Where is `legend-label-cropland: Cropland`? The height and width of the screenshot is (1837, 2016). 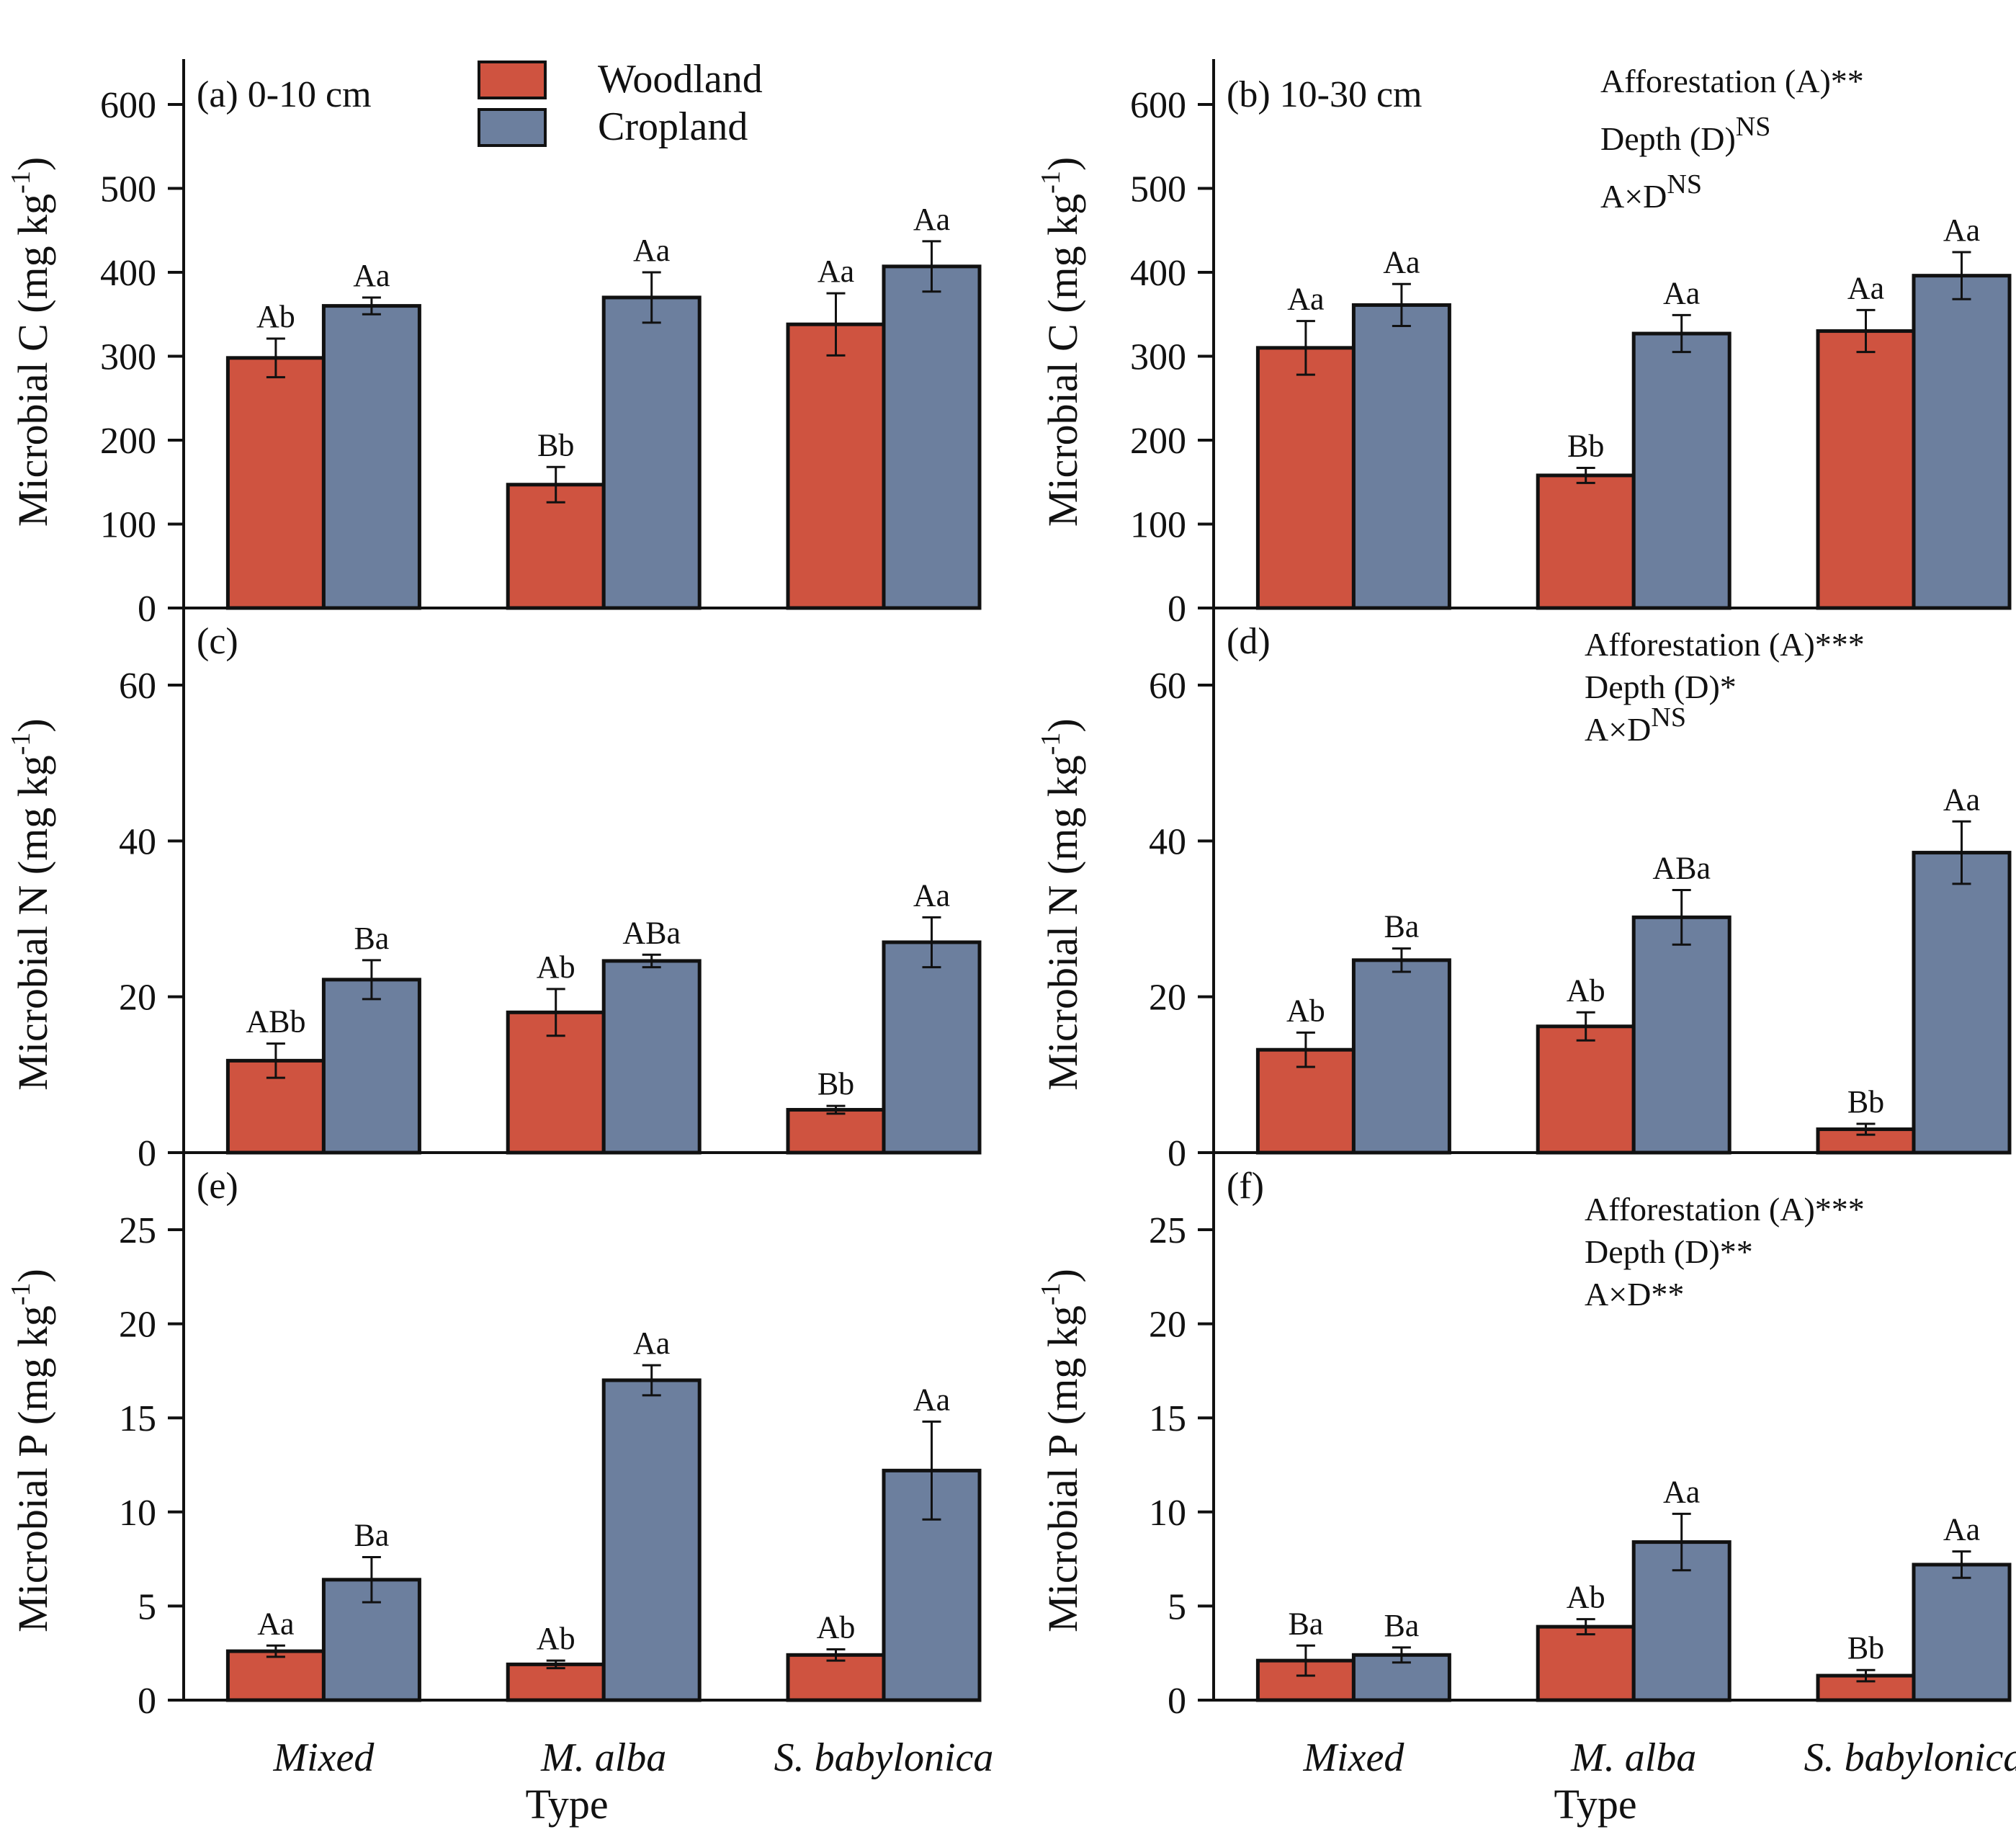 legend-label-cropland: Cropland is located at coordinates (673, 126).